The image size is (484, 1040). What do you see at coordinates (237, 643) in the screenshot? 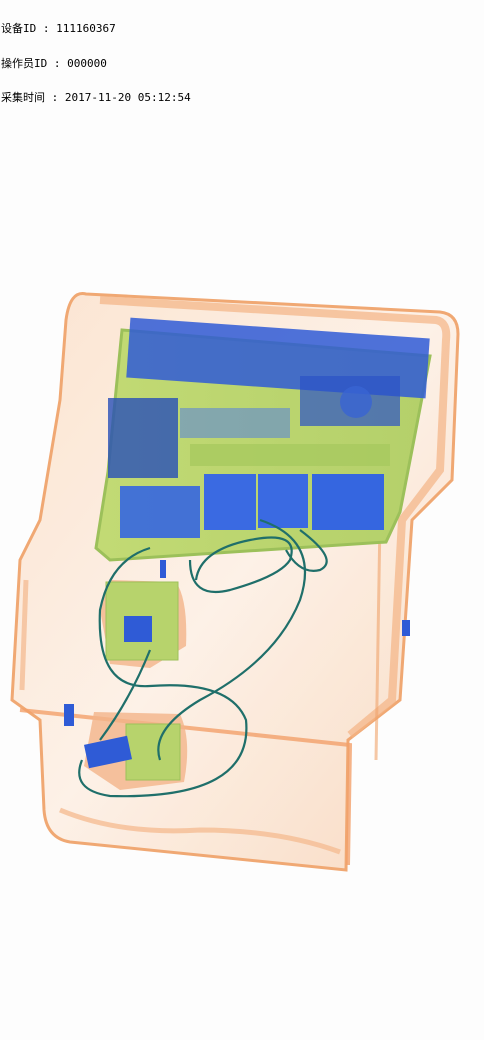
I see `zipper-pulls` at bounding box center [237, 643].